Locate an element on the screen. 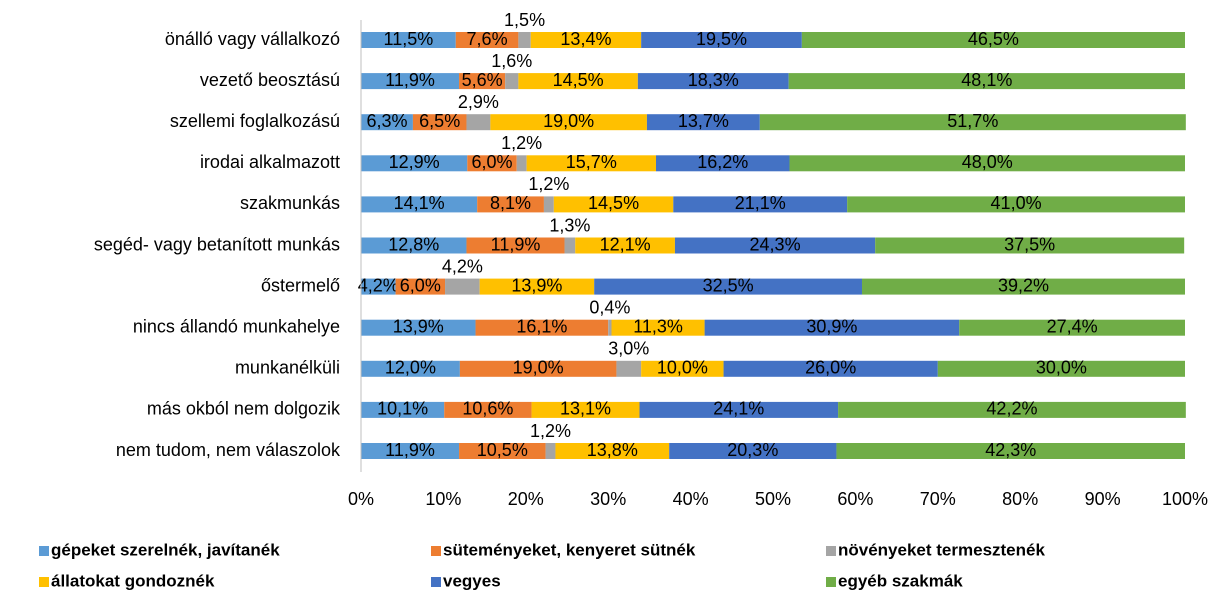 This screenshot has height=596, width=1215. data-label: 10,6% is located at coordinates (487, 409).